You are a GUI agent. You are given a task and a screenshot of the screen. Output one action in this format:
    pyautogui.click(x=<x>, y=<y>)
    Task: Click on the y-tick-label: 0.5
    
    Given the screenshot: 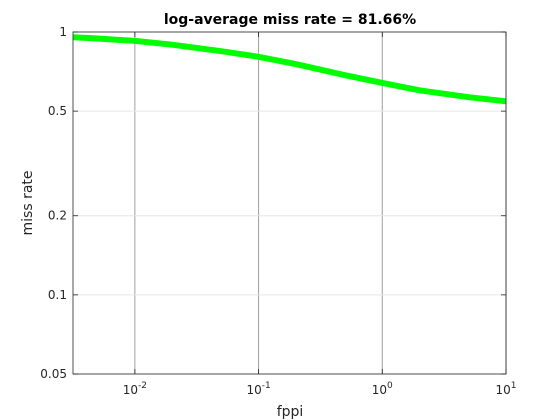 What is the action you would take?
    pyautogui.click(x=57, y=111)
    